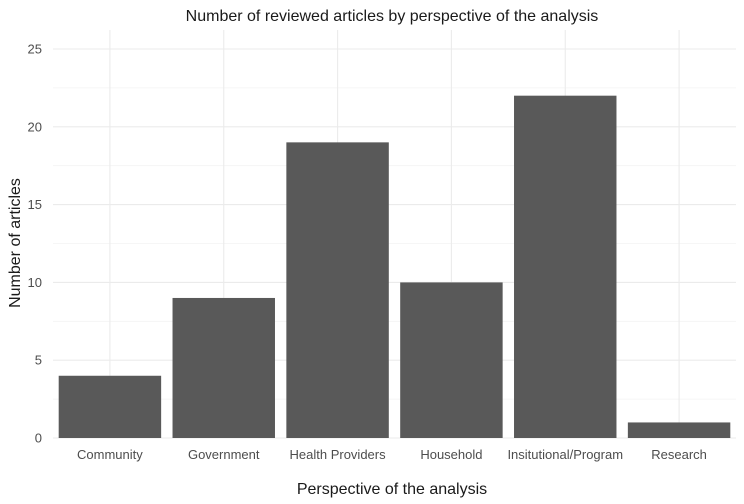 This screenshot has width=744, height=504. What do you see at coordinates (565, 454) in the screenshot?
I see `x-tick-label: Insitutional/Program` at bounding box center [565, 454].